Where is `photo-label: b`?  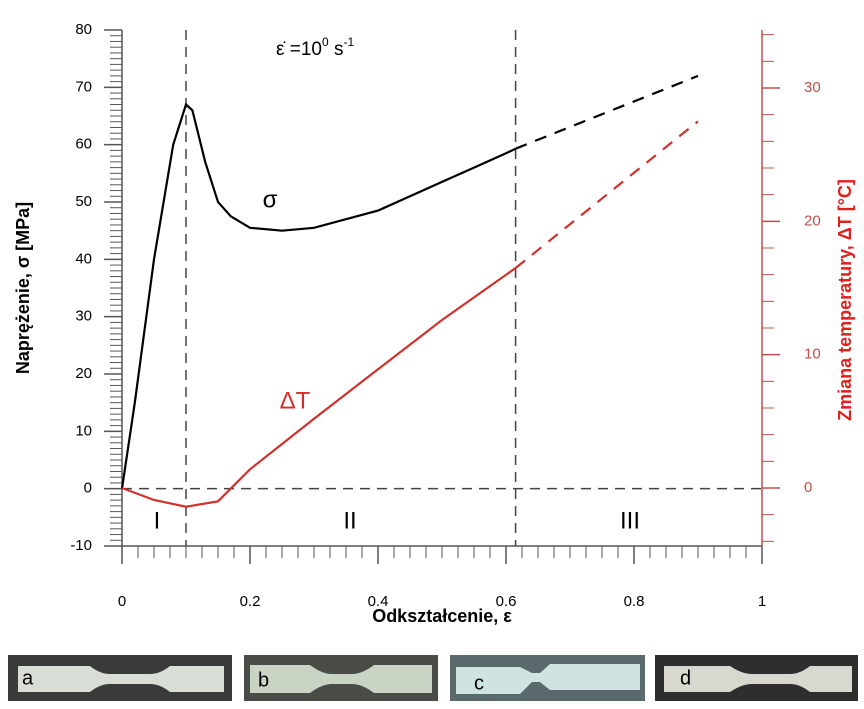 photo-label: b is located at coordinates (263, 680).